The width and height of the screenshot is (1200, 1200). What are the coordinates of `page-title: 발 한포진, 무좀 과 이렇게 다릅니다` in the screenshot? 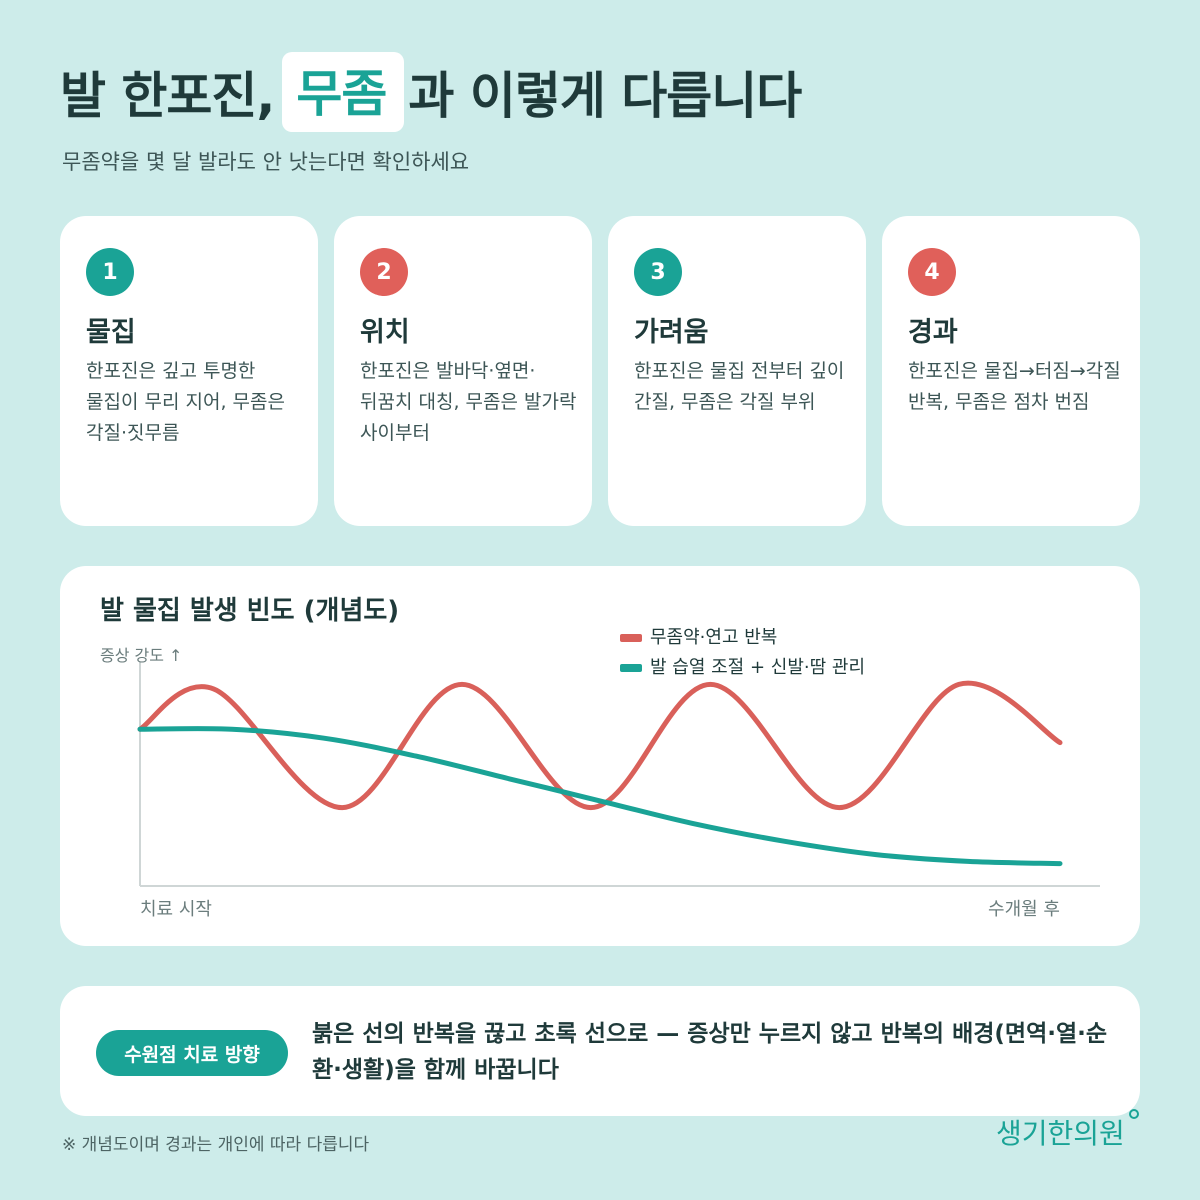 It's located at (431, 92).